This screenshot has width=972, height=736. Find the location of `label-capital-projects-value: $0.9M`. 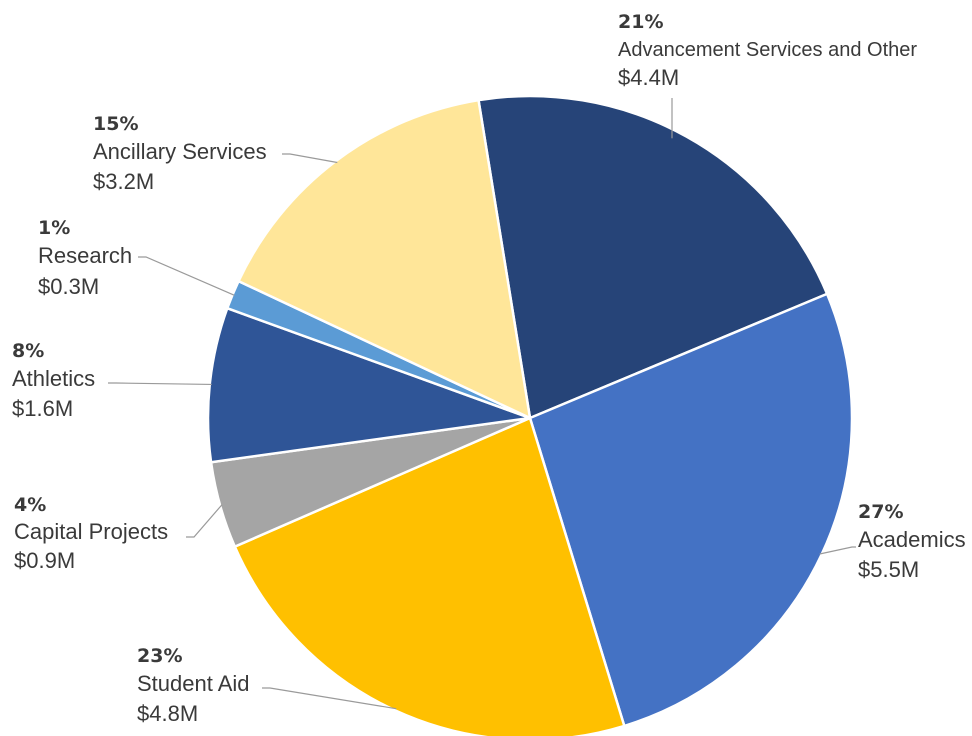

label-capital-projects-value: $0.9M is located at coordinates (44, 560).